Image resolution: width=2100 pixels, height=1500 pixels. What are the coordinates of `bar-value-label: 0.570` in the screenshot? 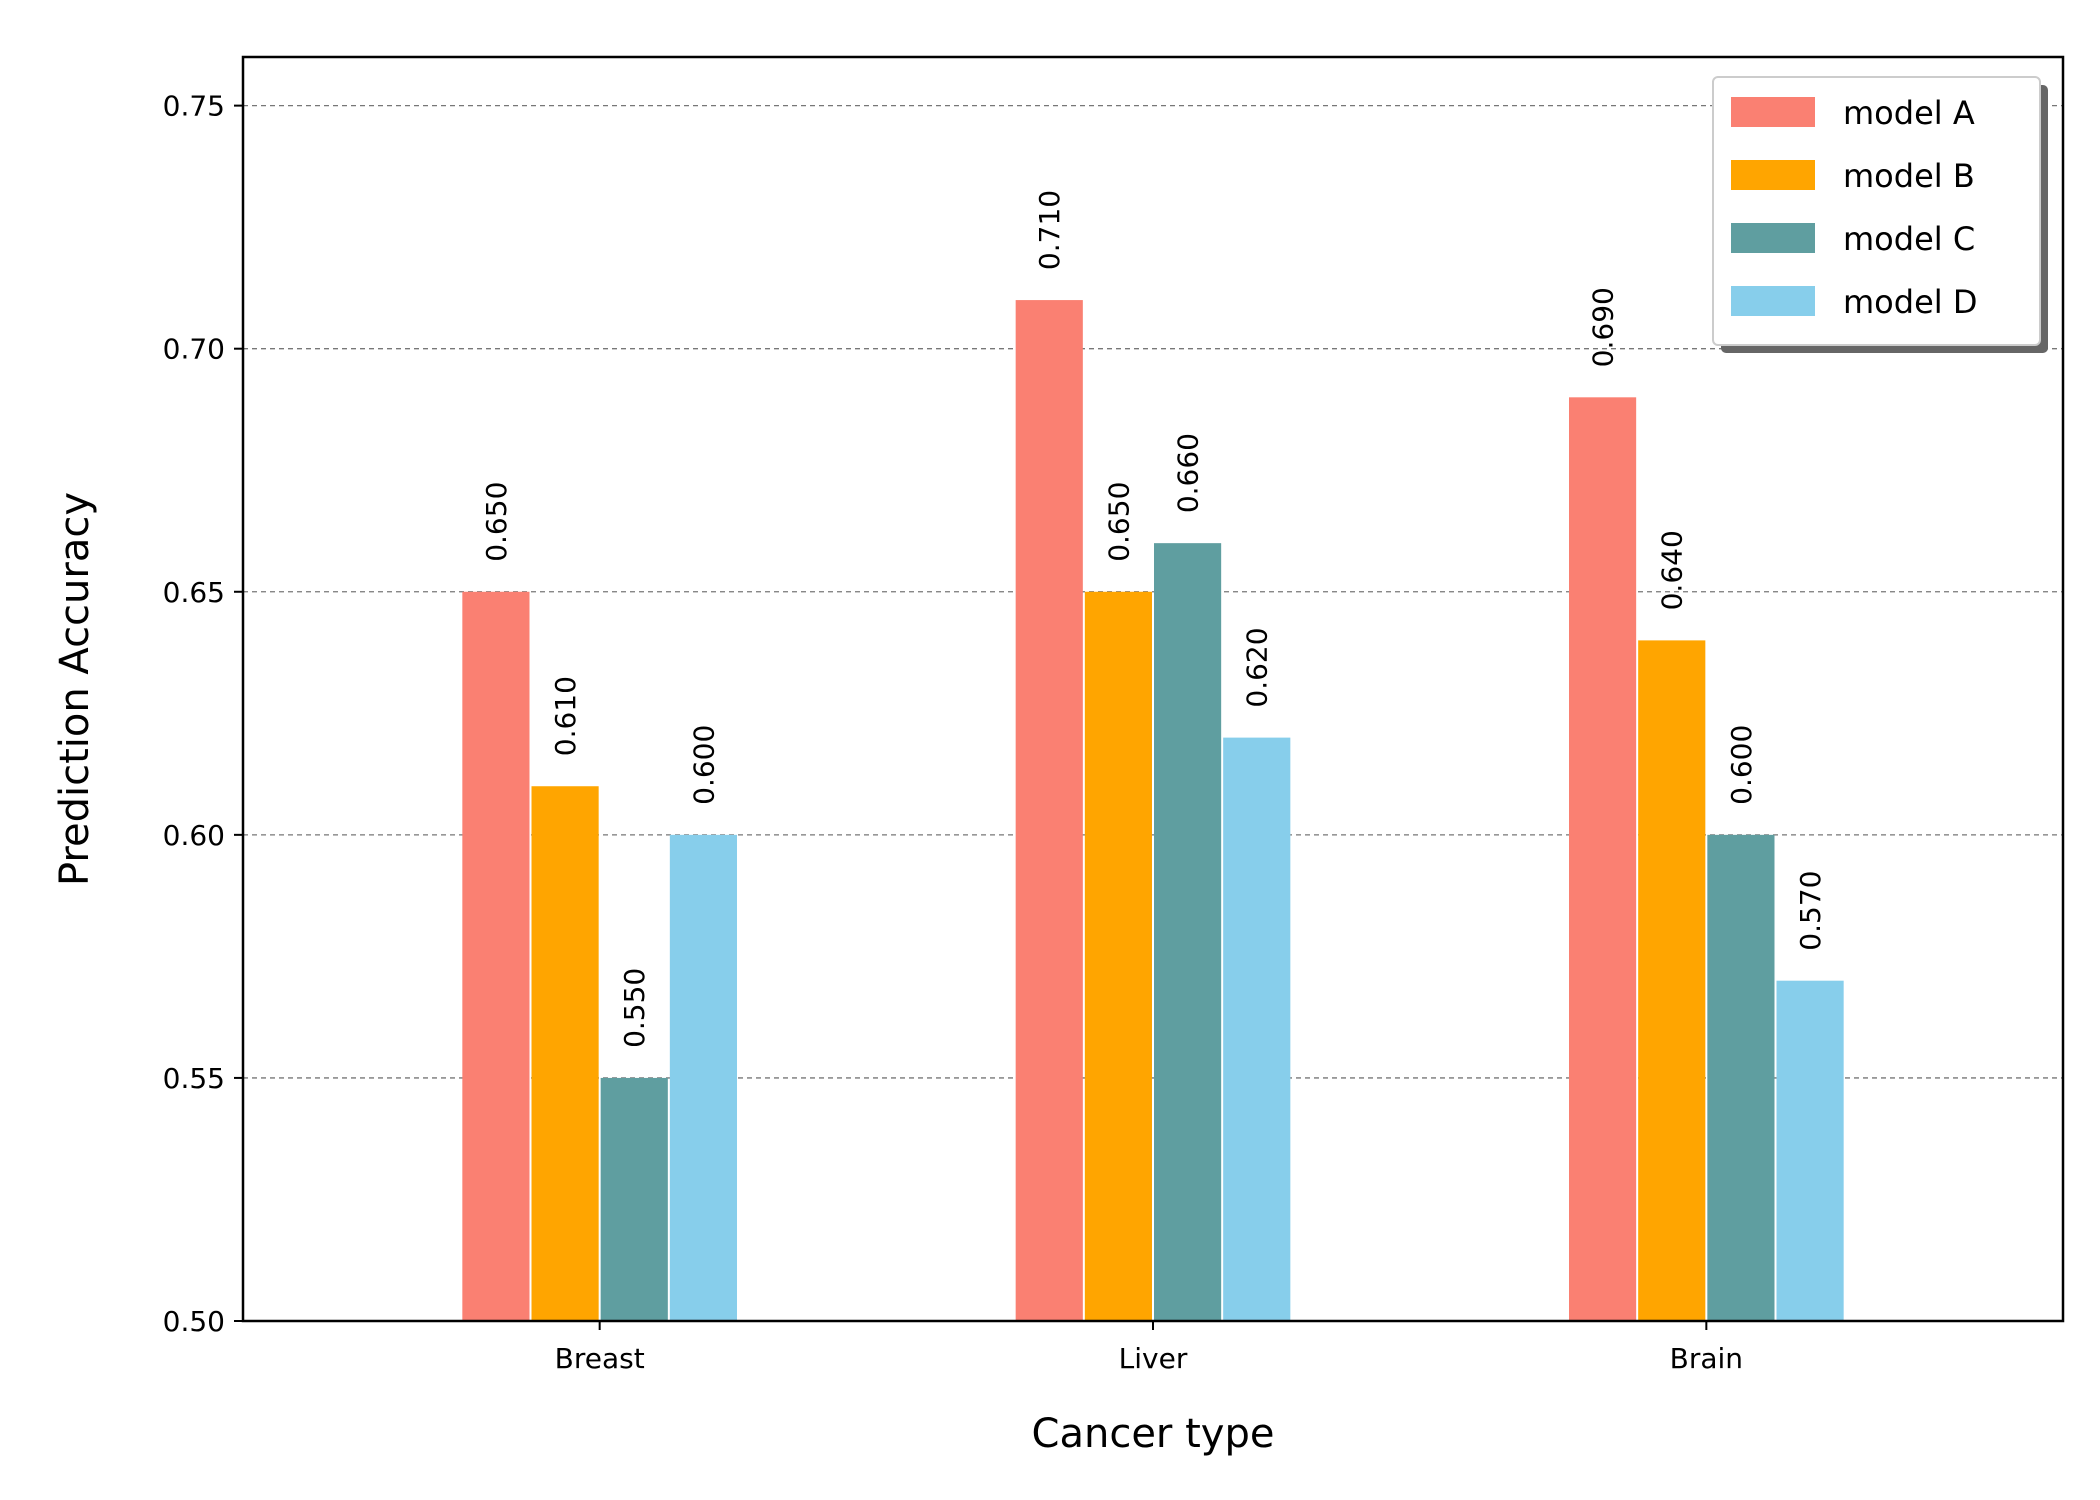 It's located at (1810, 911).